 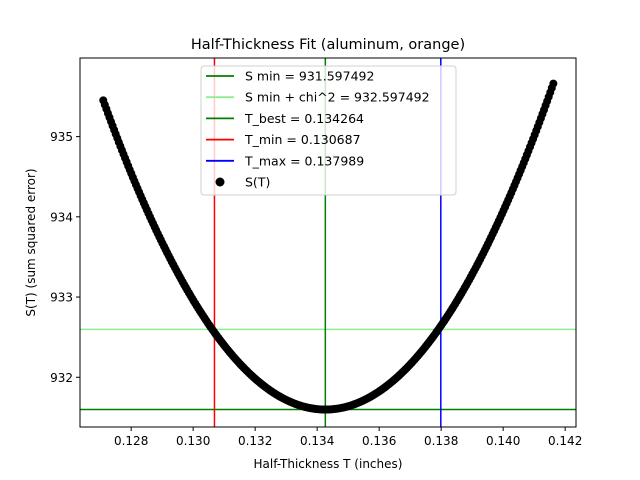 What do you see at coordinates (379, 441) in the screenshot?
I see `x-tick-label: 0.136` at bounding box center [379, 441].